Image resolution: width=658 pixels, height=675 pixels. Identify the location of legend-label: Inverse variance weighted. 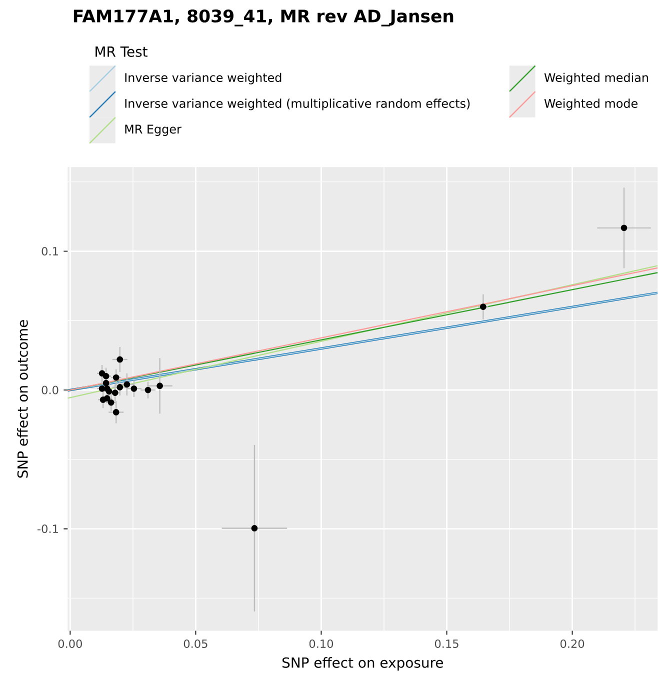
(203, 78).